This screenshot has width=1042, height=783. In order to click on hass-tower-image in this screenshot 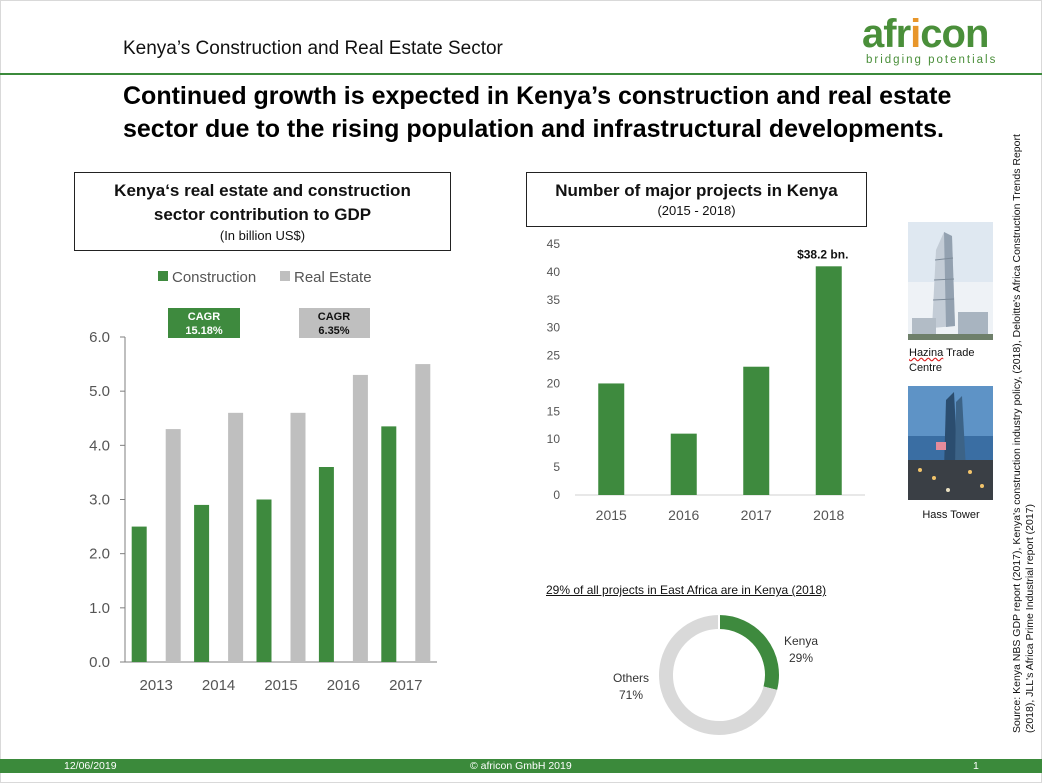, I will do `click(950, 443)`.